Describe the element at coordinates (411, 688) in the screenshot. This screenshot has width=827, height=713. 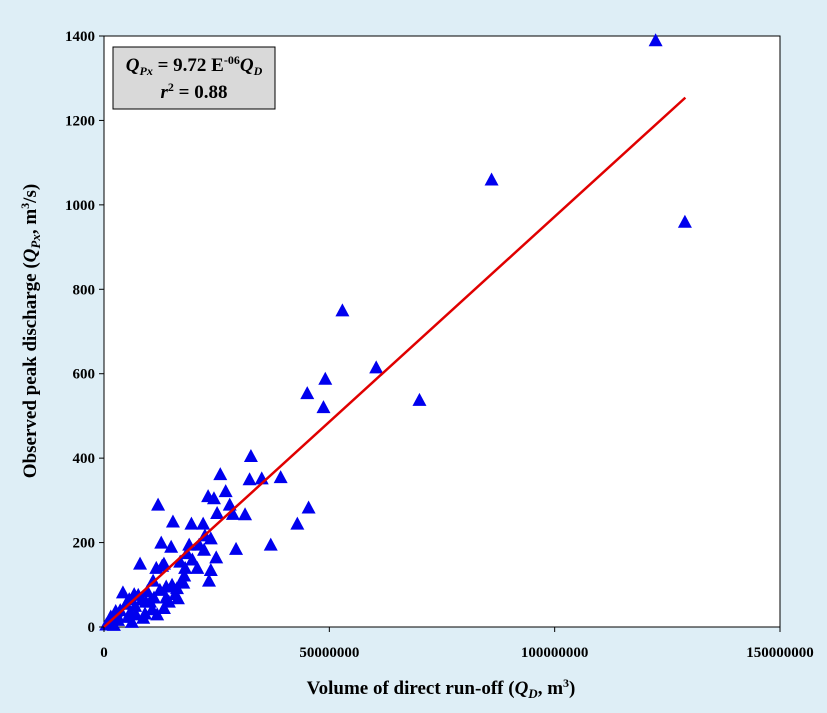
I see `x-title-part: Volume of direct run-off (` at that location.